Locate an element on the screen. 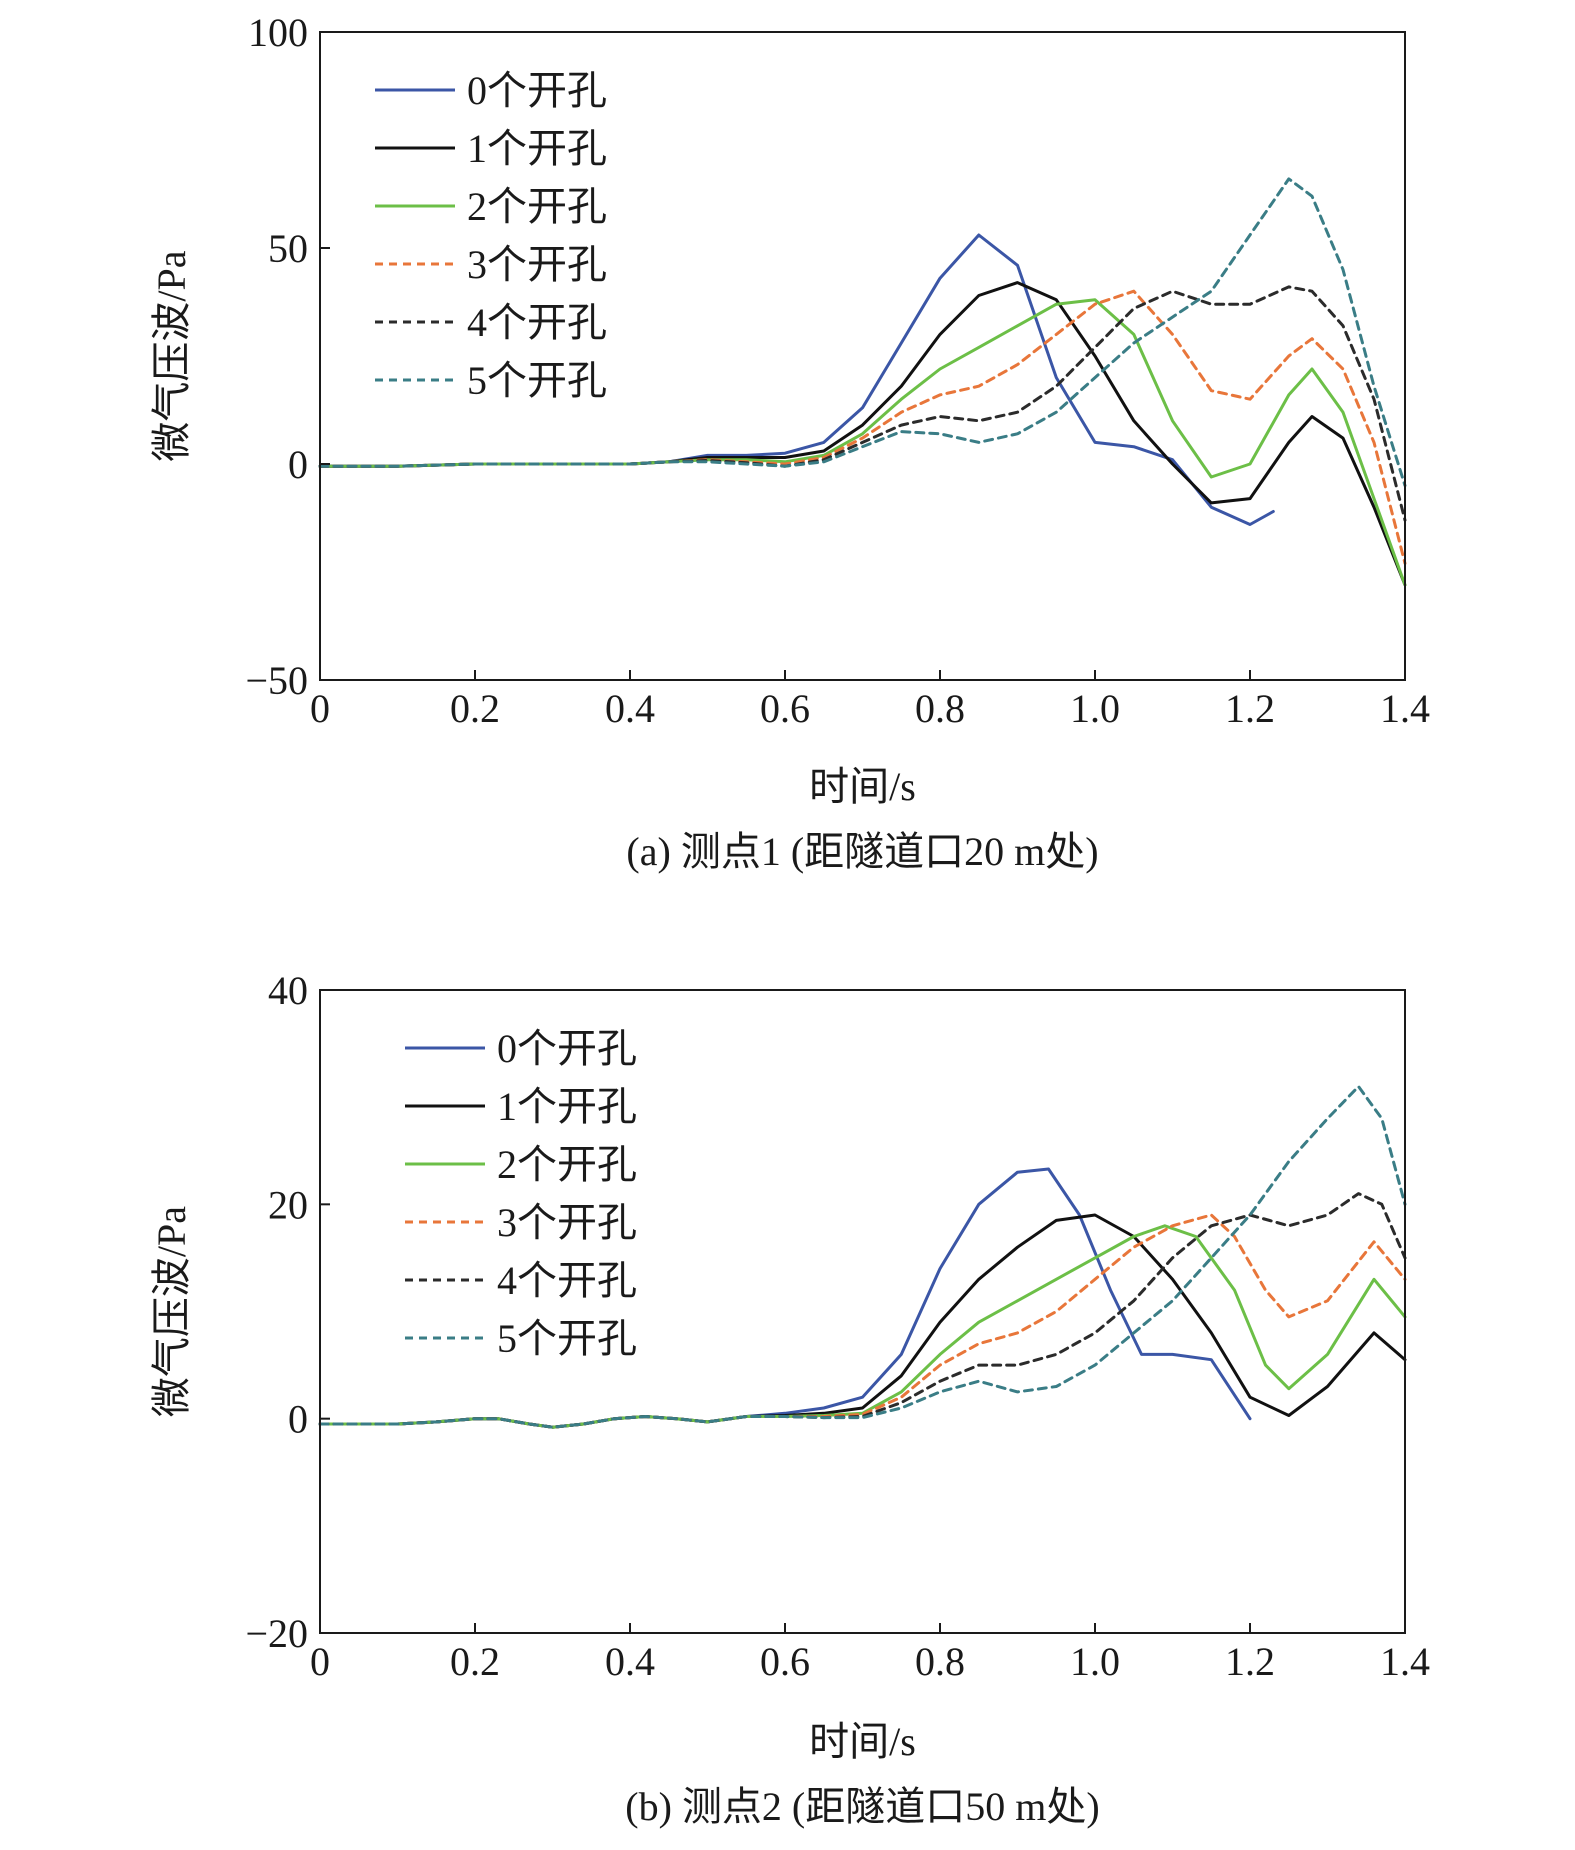  chart-0-x-tick-label: 0.4 is located at coordinates (630, 708).